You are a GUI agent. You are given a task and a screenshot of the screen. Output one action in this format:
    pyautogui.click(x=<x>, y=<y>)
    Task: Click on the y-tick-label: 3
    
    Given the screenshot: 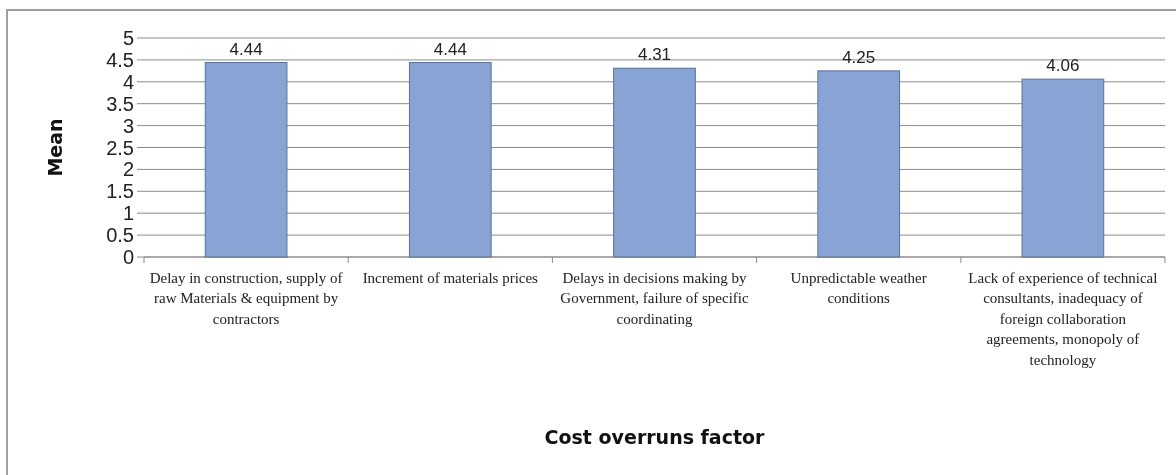 What is the action you would take?
    pyautogui.click(x=128, y=125)
    